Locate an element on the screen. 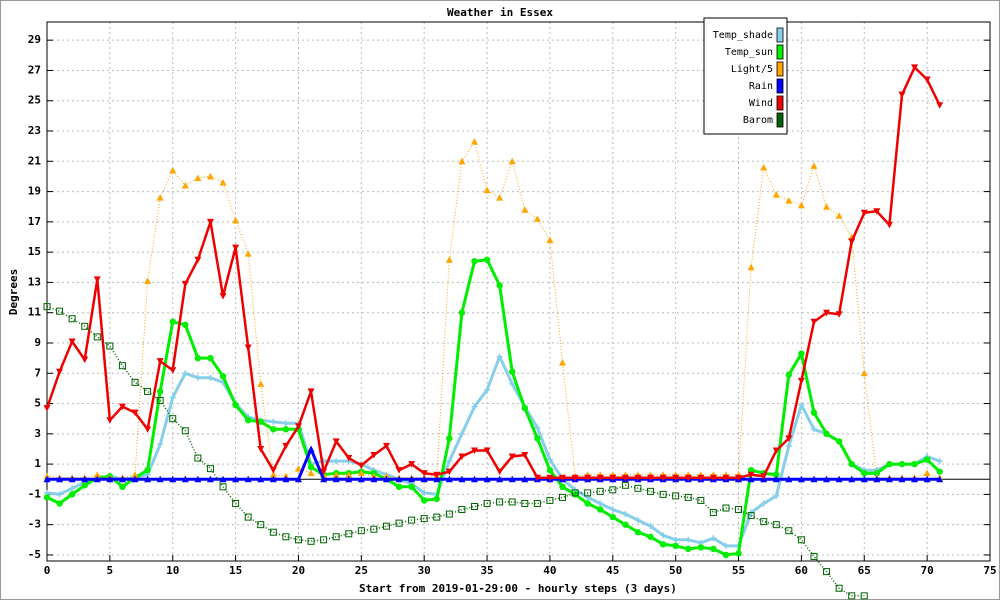 This screenshot has width=1000, height=600. y-axis-label: Degrees is located at coordinates (13, 292).